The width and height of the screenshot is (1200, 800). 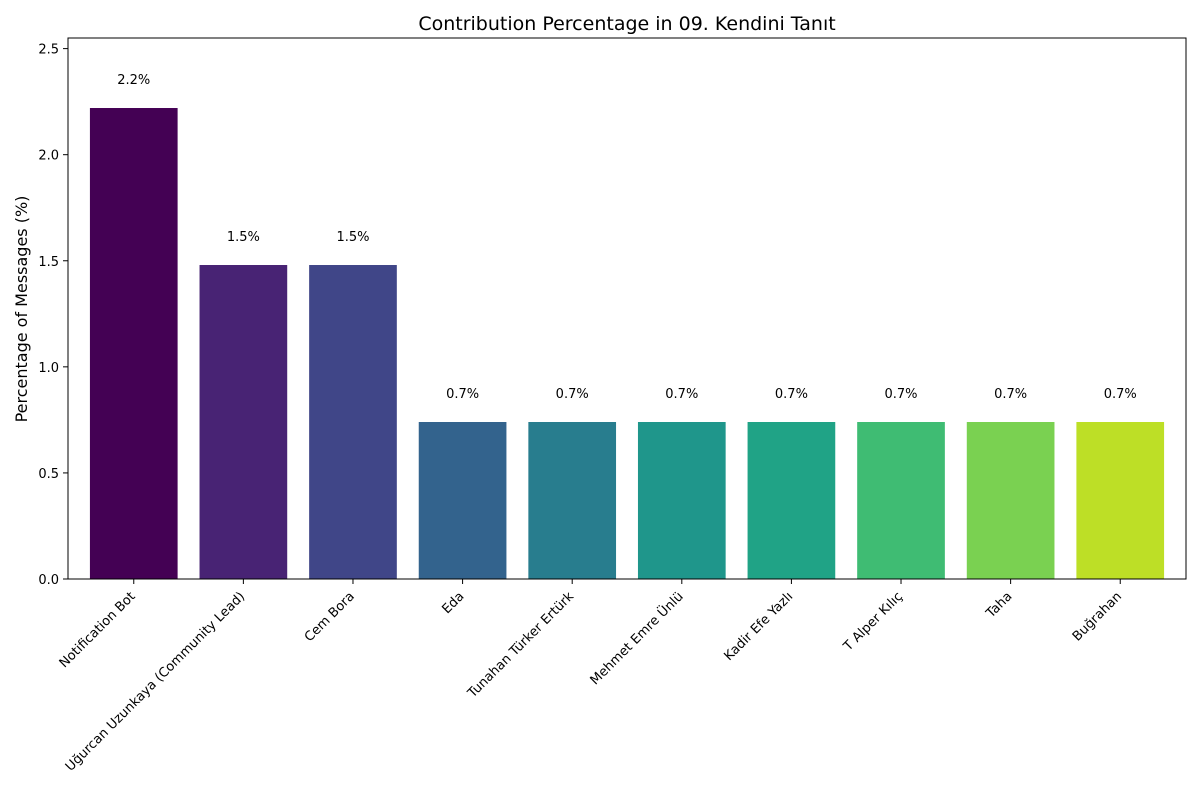 What do you see at coordinates (48, 580) in the screenshot?
I see `y-tick-label: 0.0` at bounding box center [48, 580].